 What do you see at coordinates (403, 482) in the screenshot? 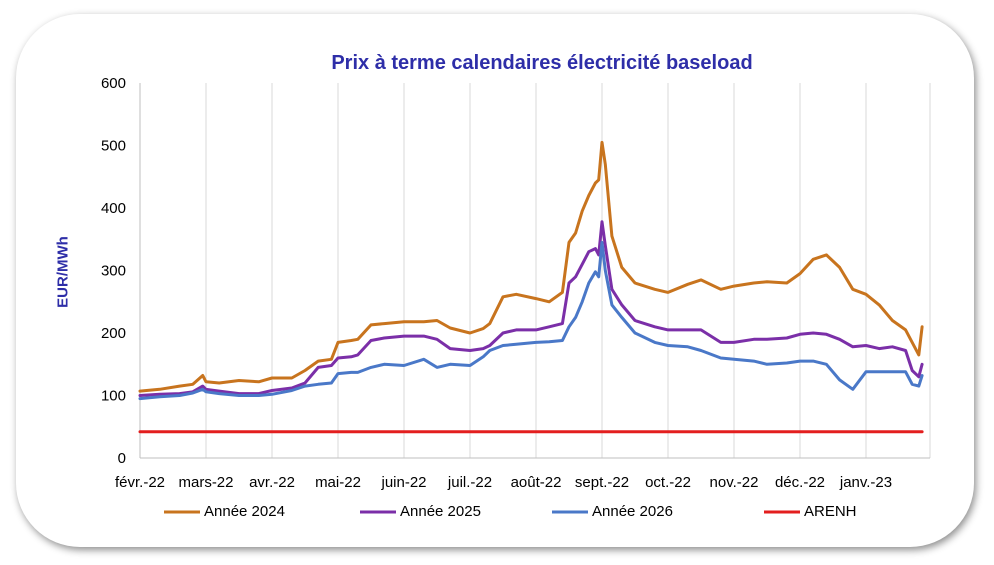
I see `x-tick-label: juin-22` at bounding box center [403, 482].